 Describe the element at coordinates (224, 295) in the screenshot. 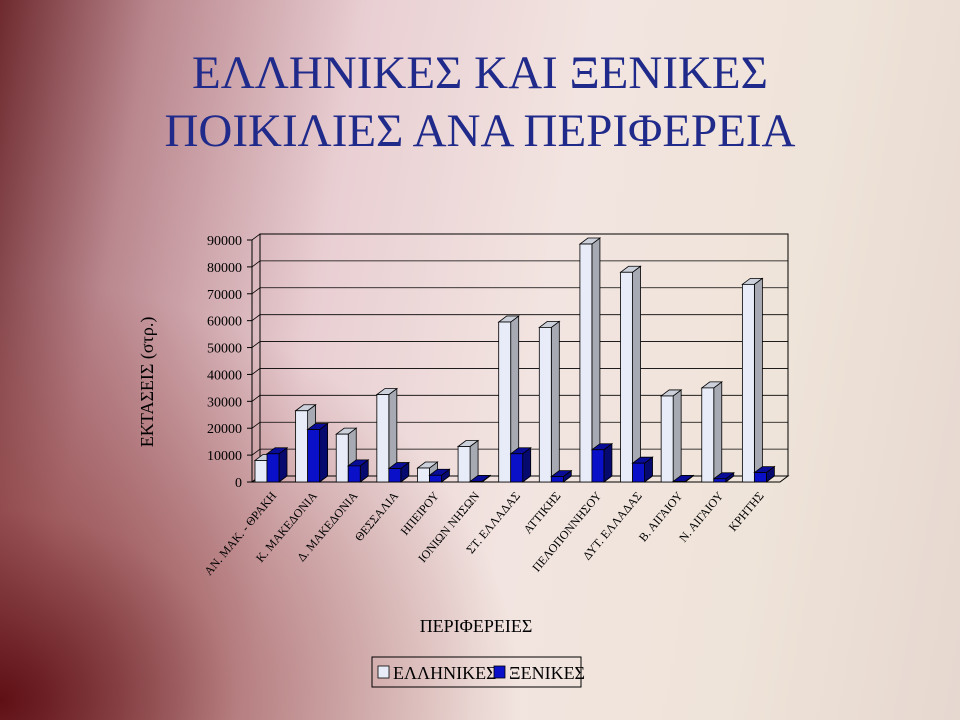

I see `y-tick-label: 70000` at that location.